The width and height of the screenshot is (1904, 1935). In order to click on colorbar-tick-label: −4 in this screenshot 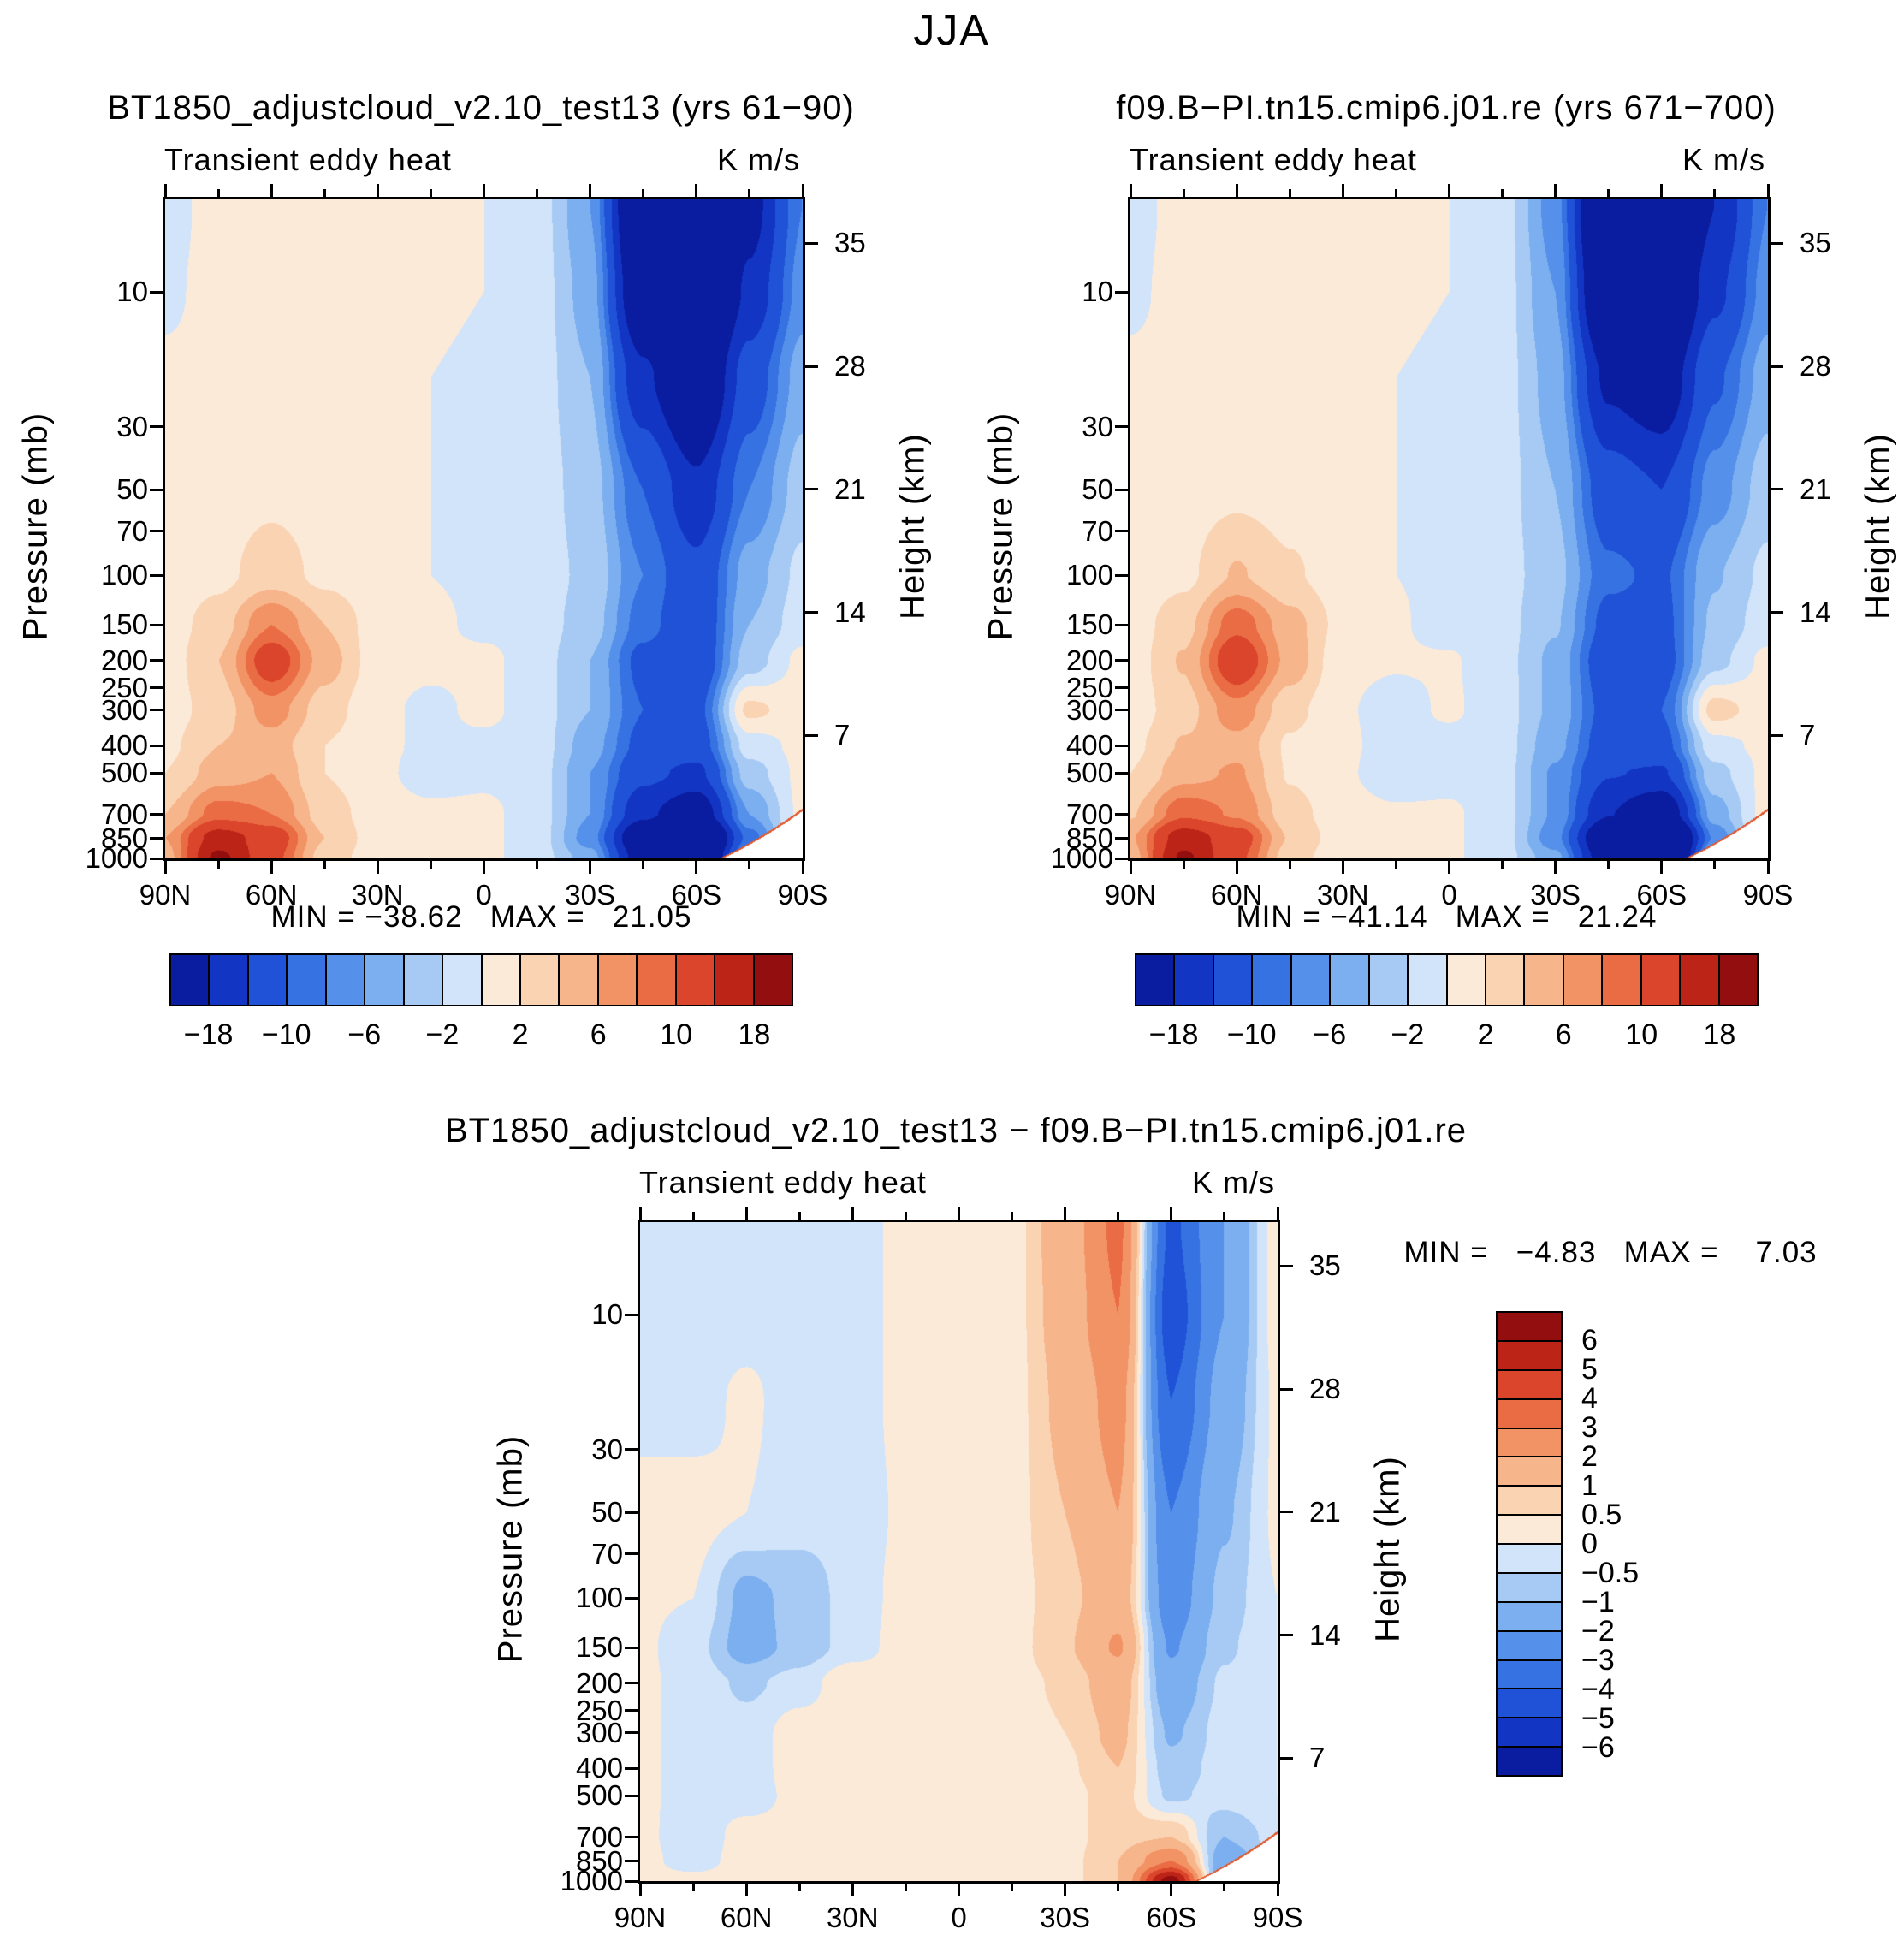, I will do `click(1598, 1689)`.